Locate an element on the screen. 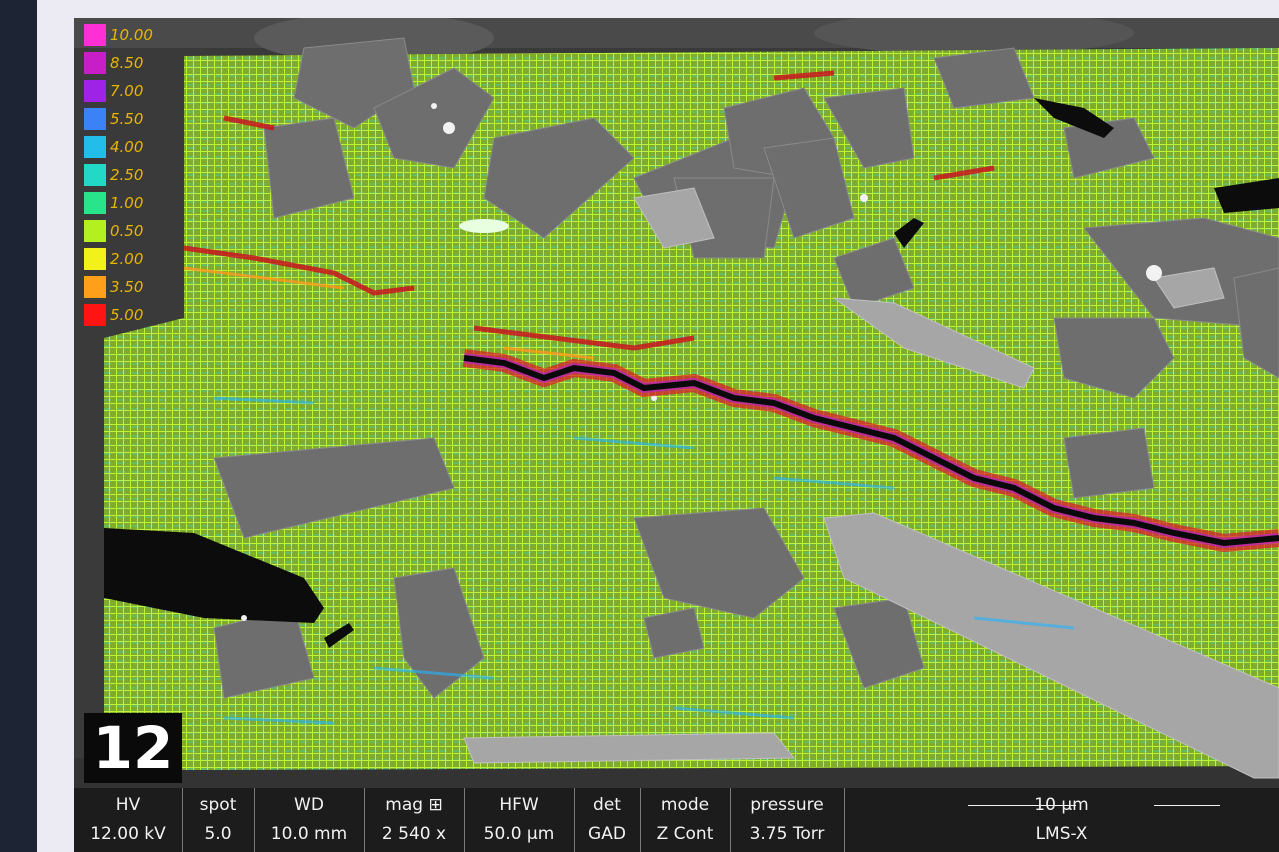 Image resolution: width=1279 pixels, height=852 pixels. legend-row: 2.50 is located at coordinates (133, 175).